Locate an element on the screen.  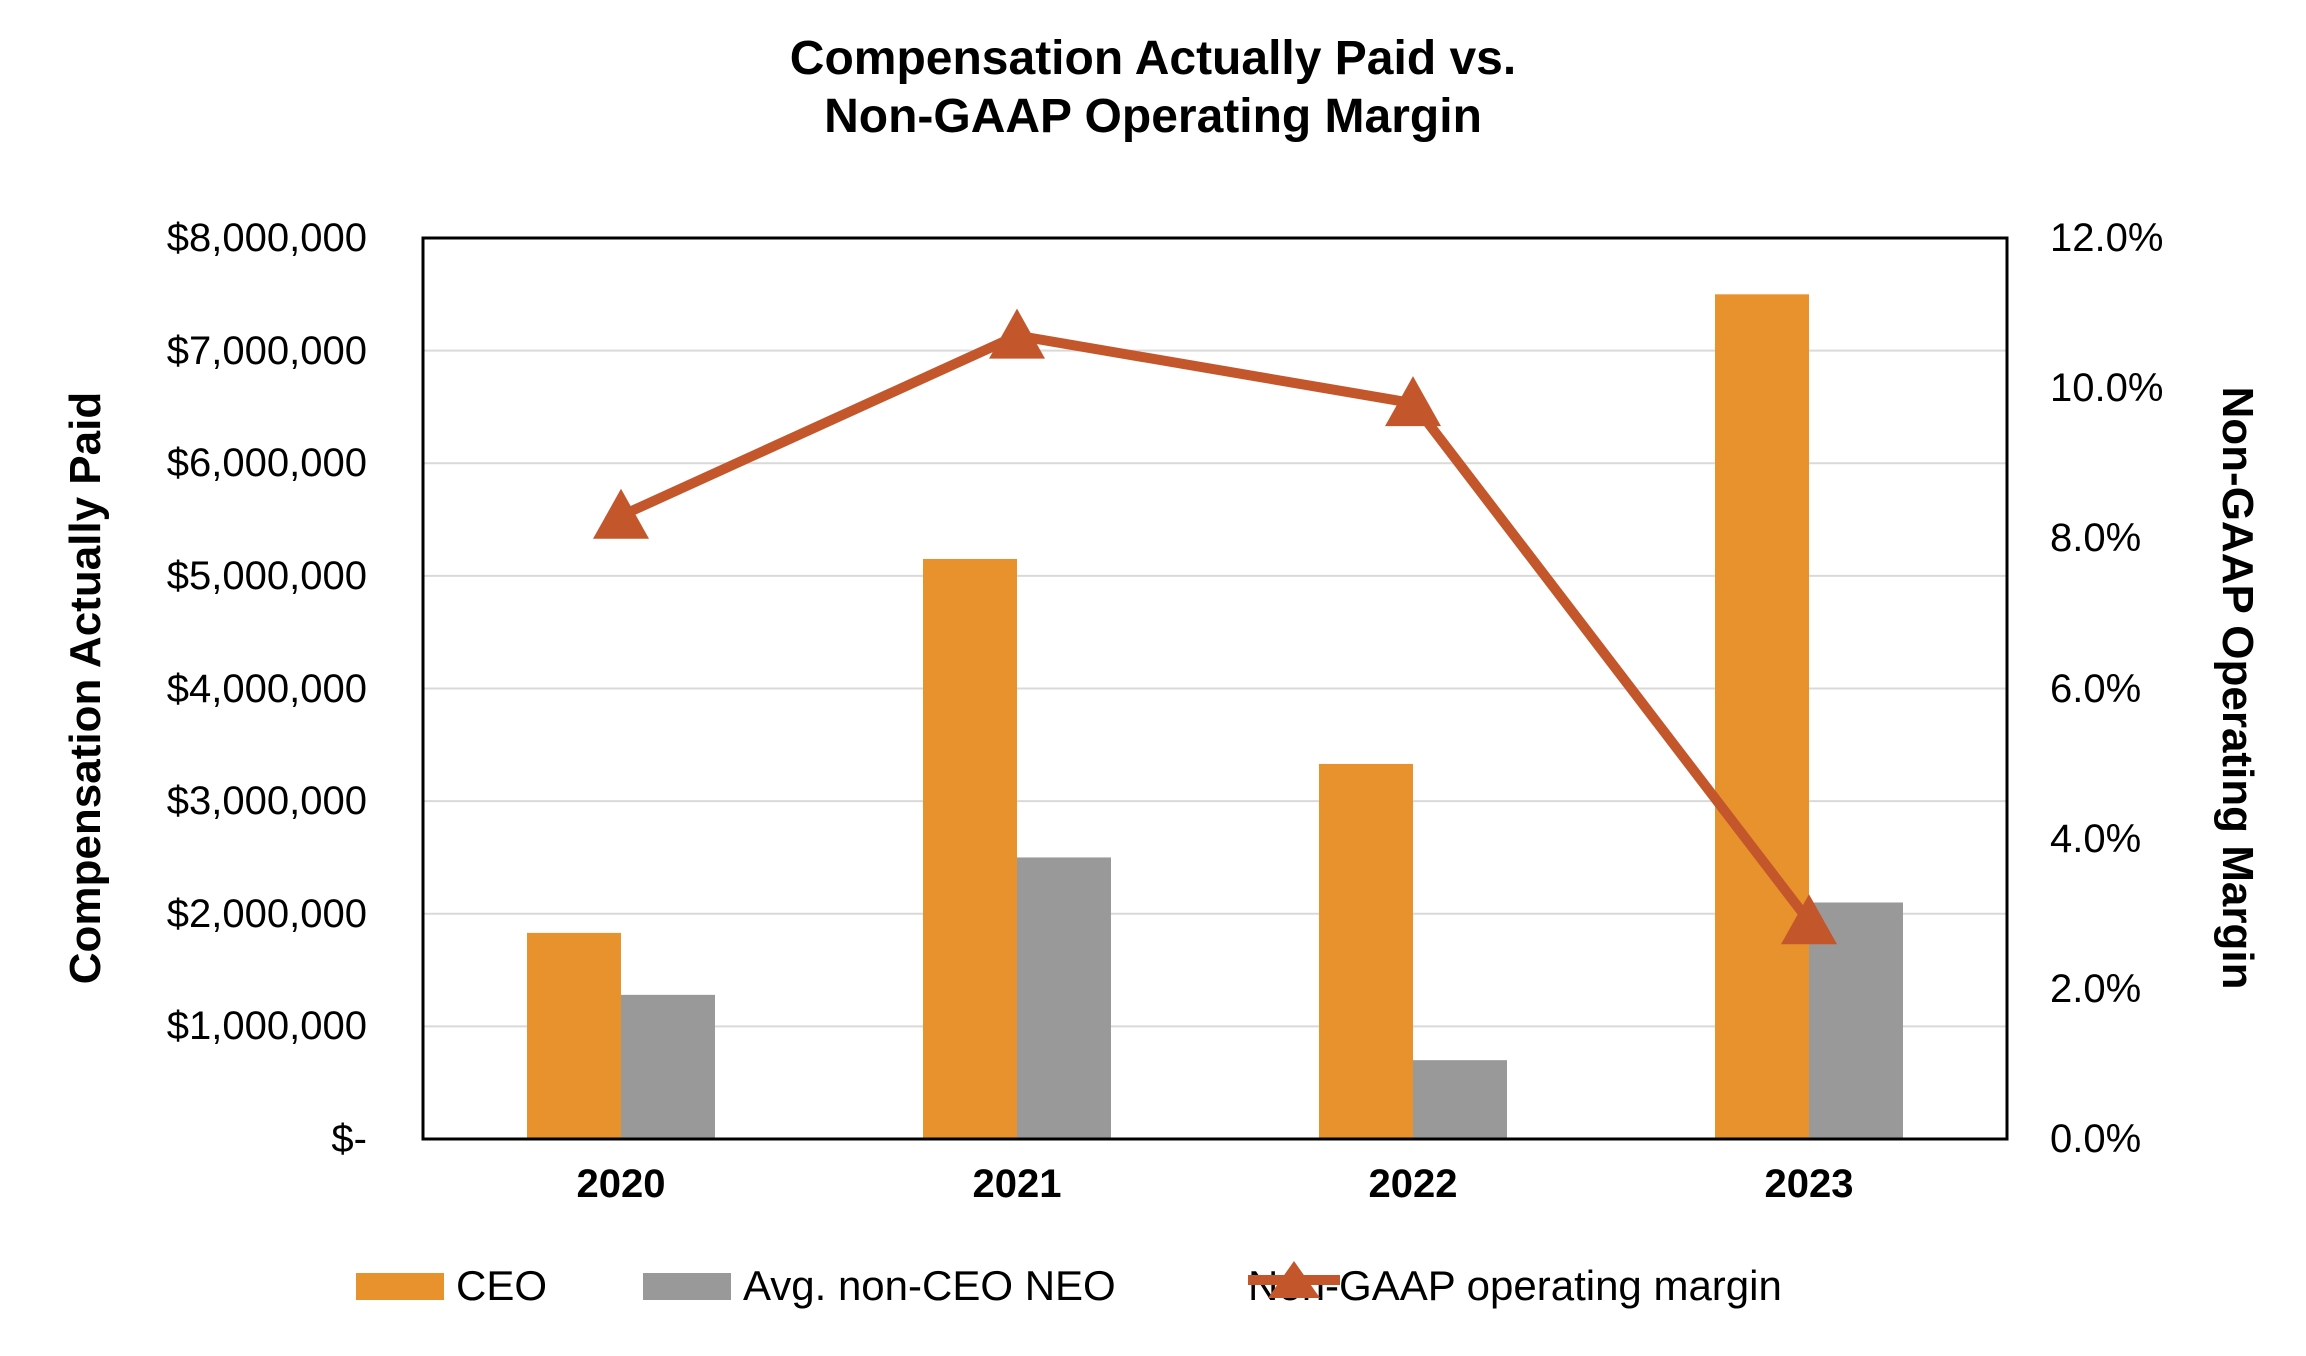
bar-ceo-2023 is located at coordinates (1762, 716).